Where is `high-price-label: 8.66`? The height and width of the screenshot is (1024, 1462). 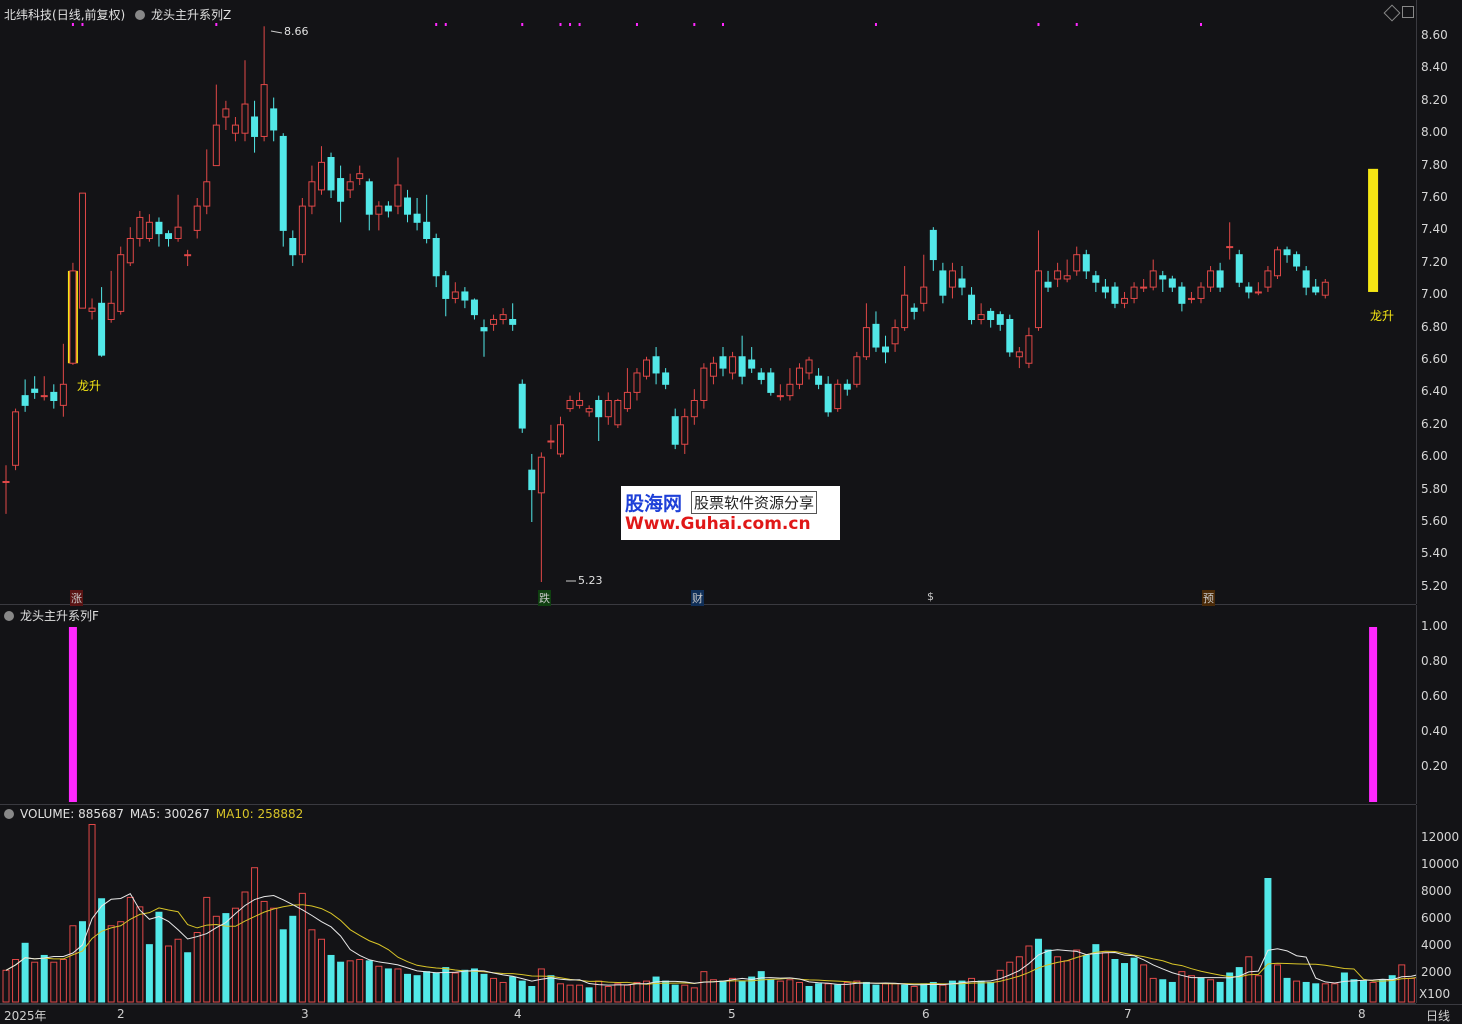
high-price-label: 8.66 is located at coordinates (296, 31).